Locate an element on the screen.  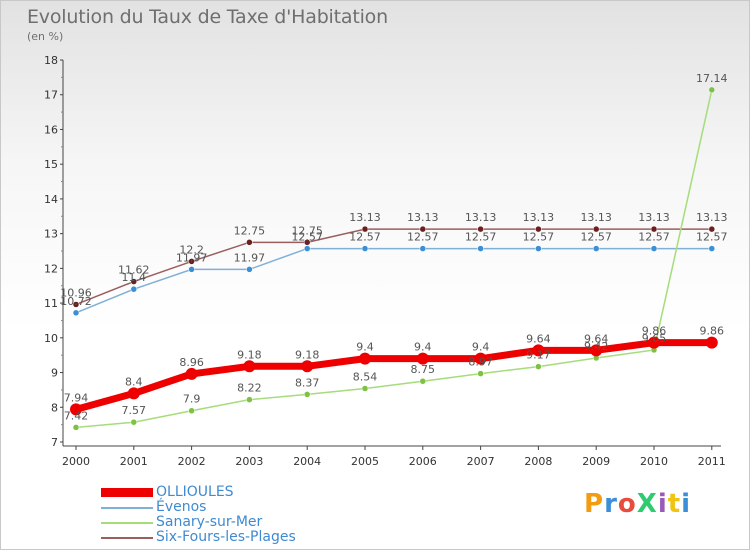
data-label: 8.97 is located at coordinates (480, 362).